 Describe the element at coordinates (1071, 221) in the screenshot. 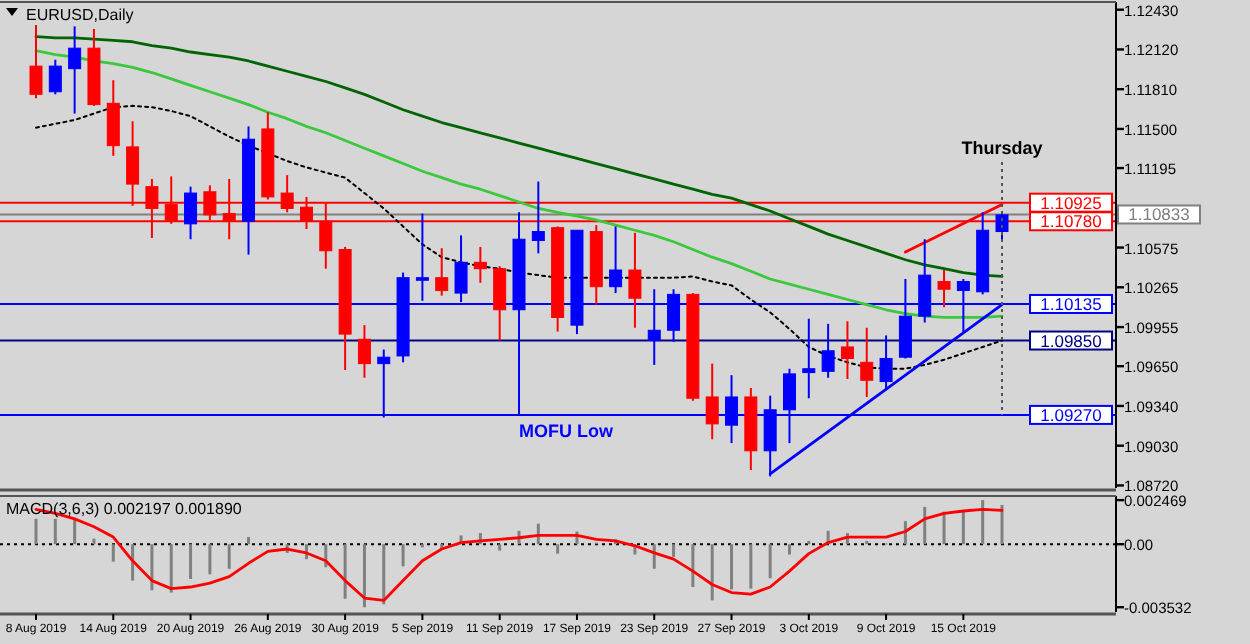

I see `ref-line-label: 1.10780` at that location.